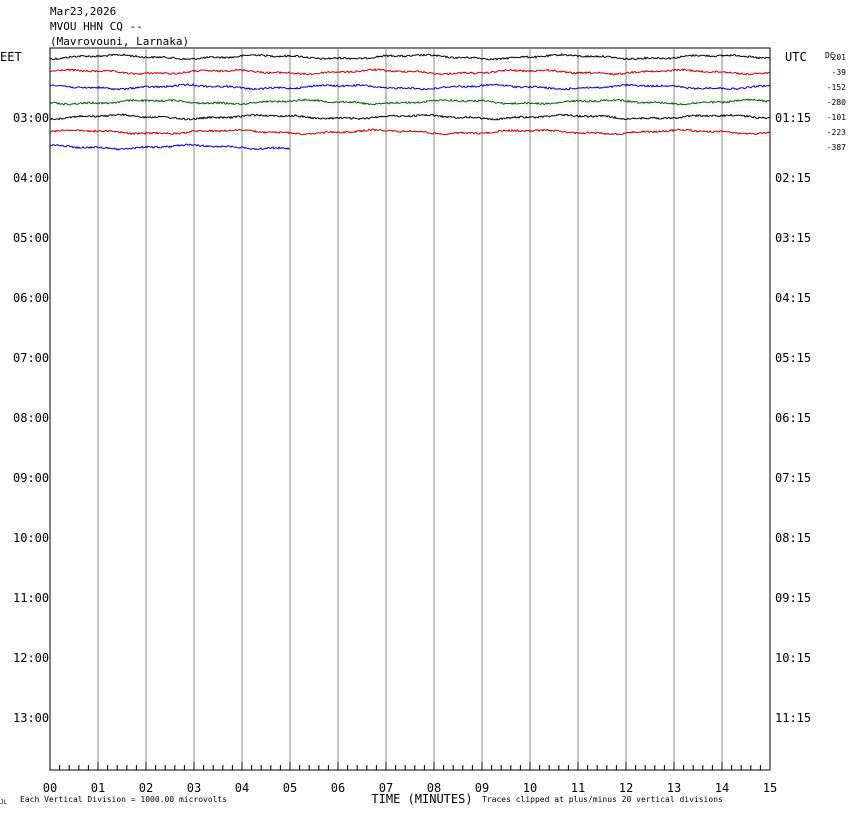  What do you see at coordinates (31, 178) in the screenshot?
I see `left-hour-label: 04:00` at bounding box center [31, 178].